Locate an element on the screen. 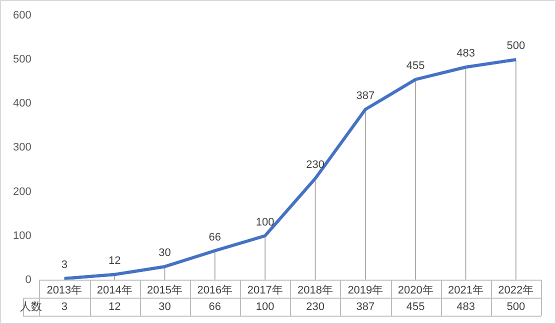  y-tick-label: 300 is located at coordinates (22, 148).